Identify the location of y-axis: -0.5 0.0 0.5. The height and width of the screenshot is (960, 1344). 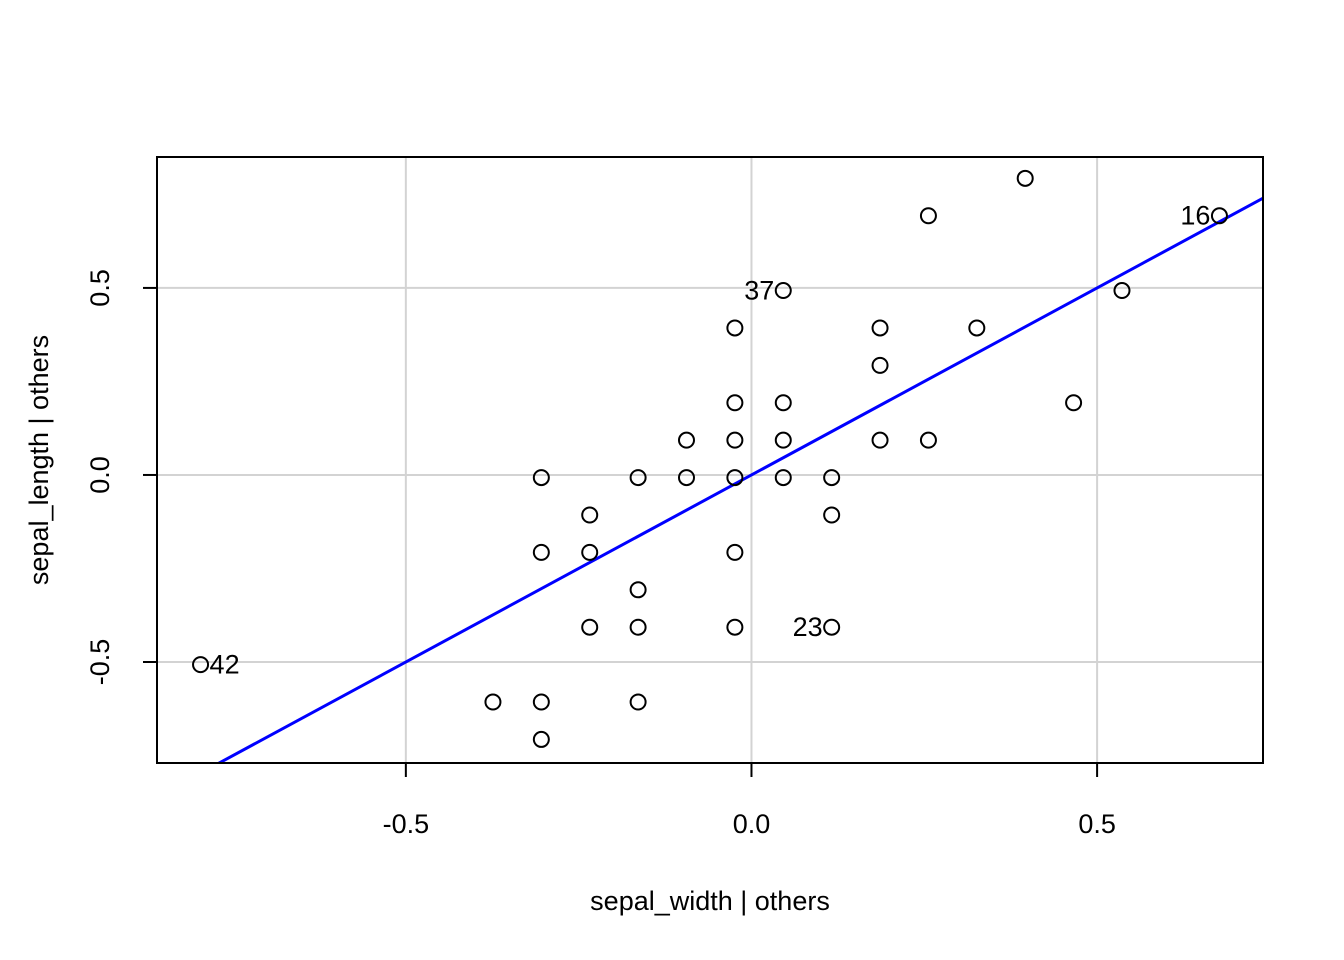
(121, 477).